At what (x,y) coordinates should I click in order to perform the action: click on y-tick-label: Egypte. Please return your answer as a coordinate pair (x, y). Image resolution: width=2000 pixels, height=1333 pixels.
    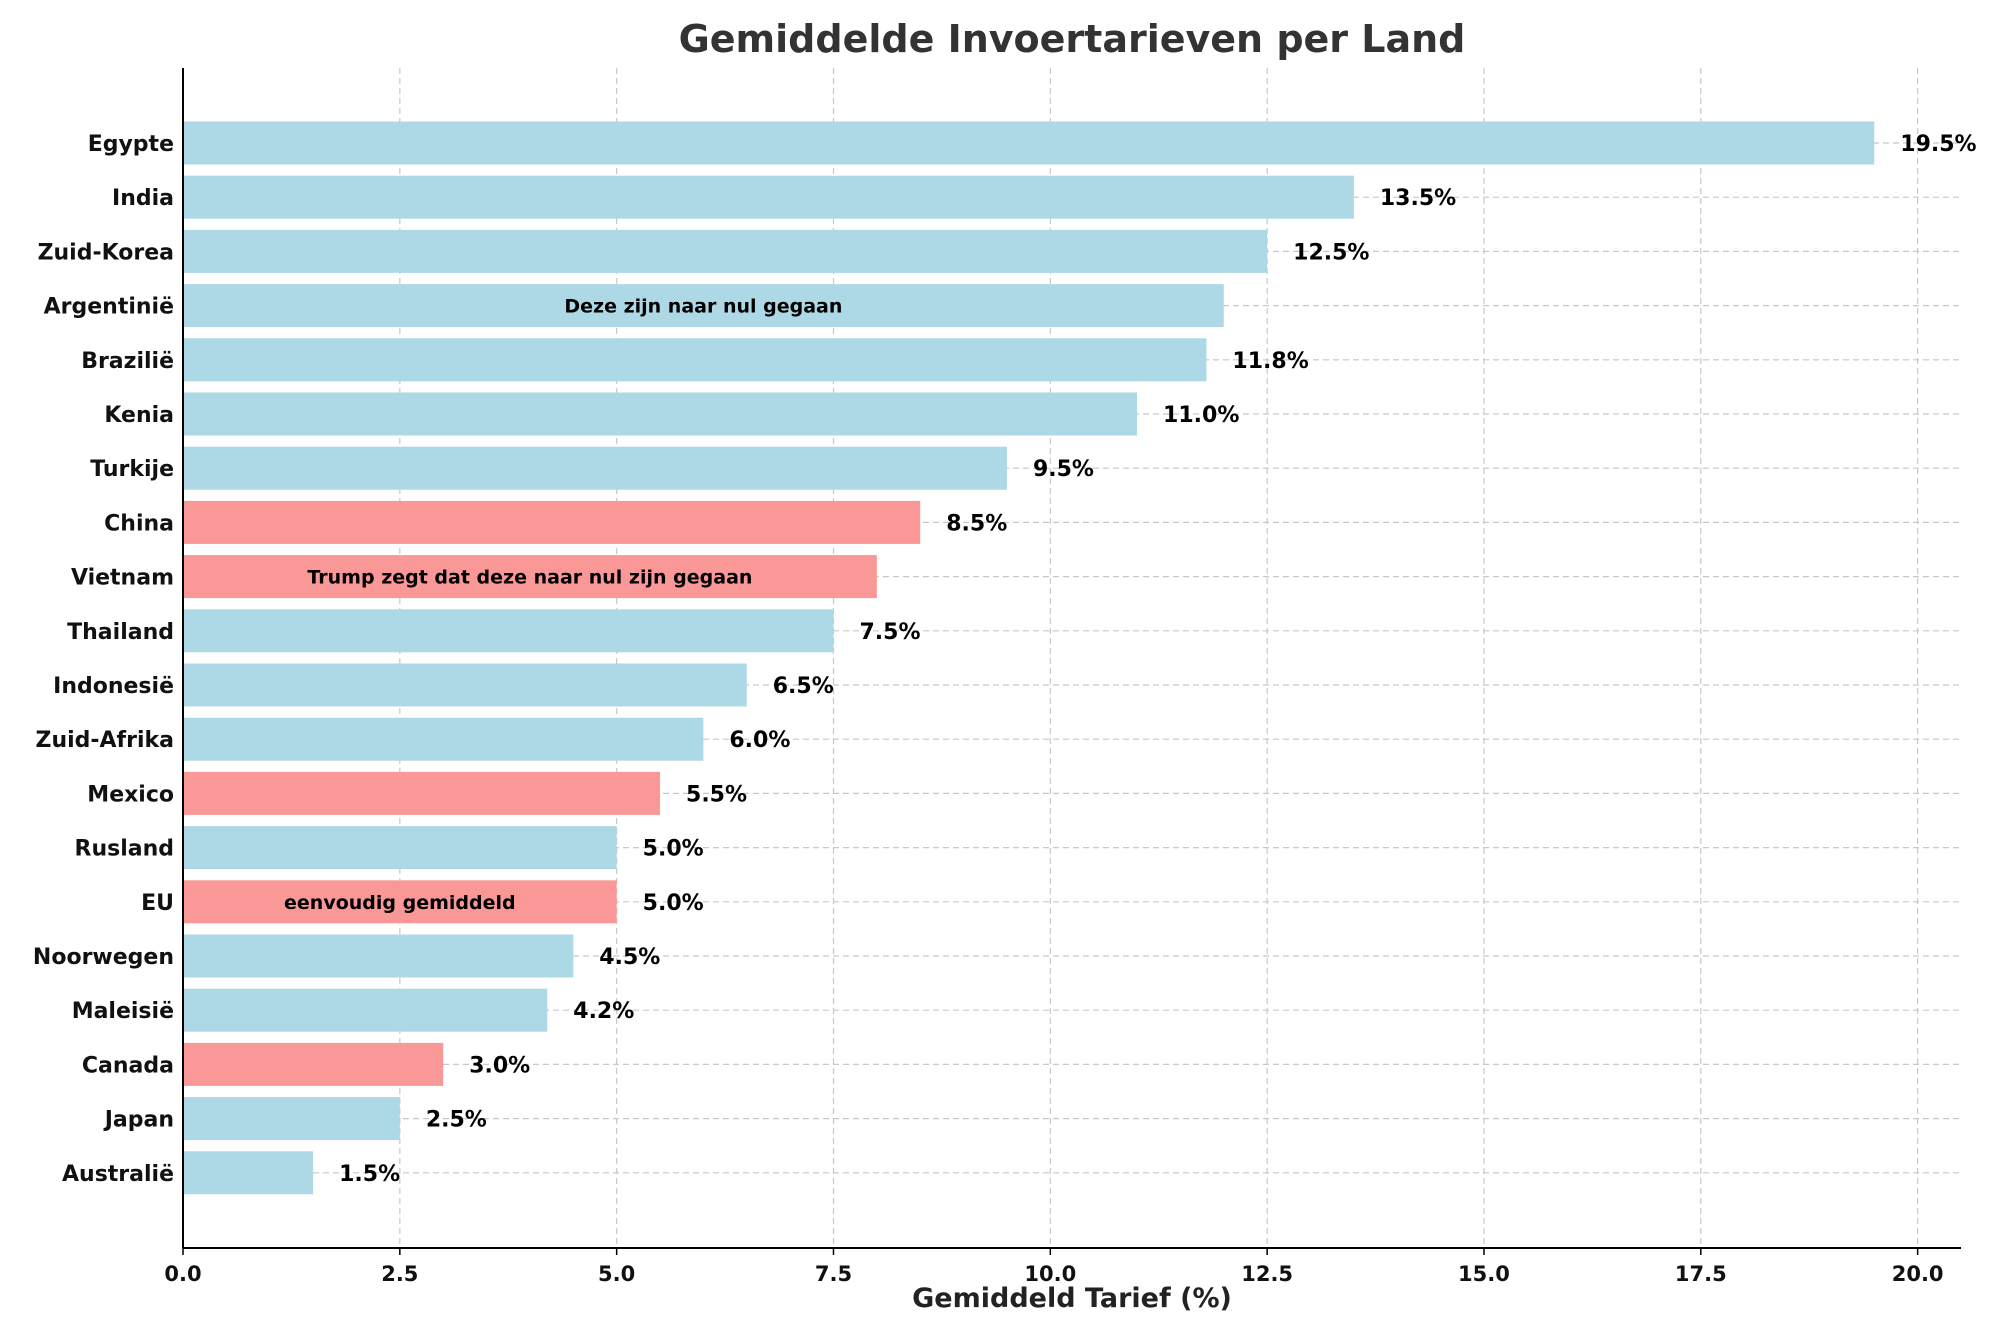
    Looking at the image, I should click on (131, 144).